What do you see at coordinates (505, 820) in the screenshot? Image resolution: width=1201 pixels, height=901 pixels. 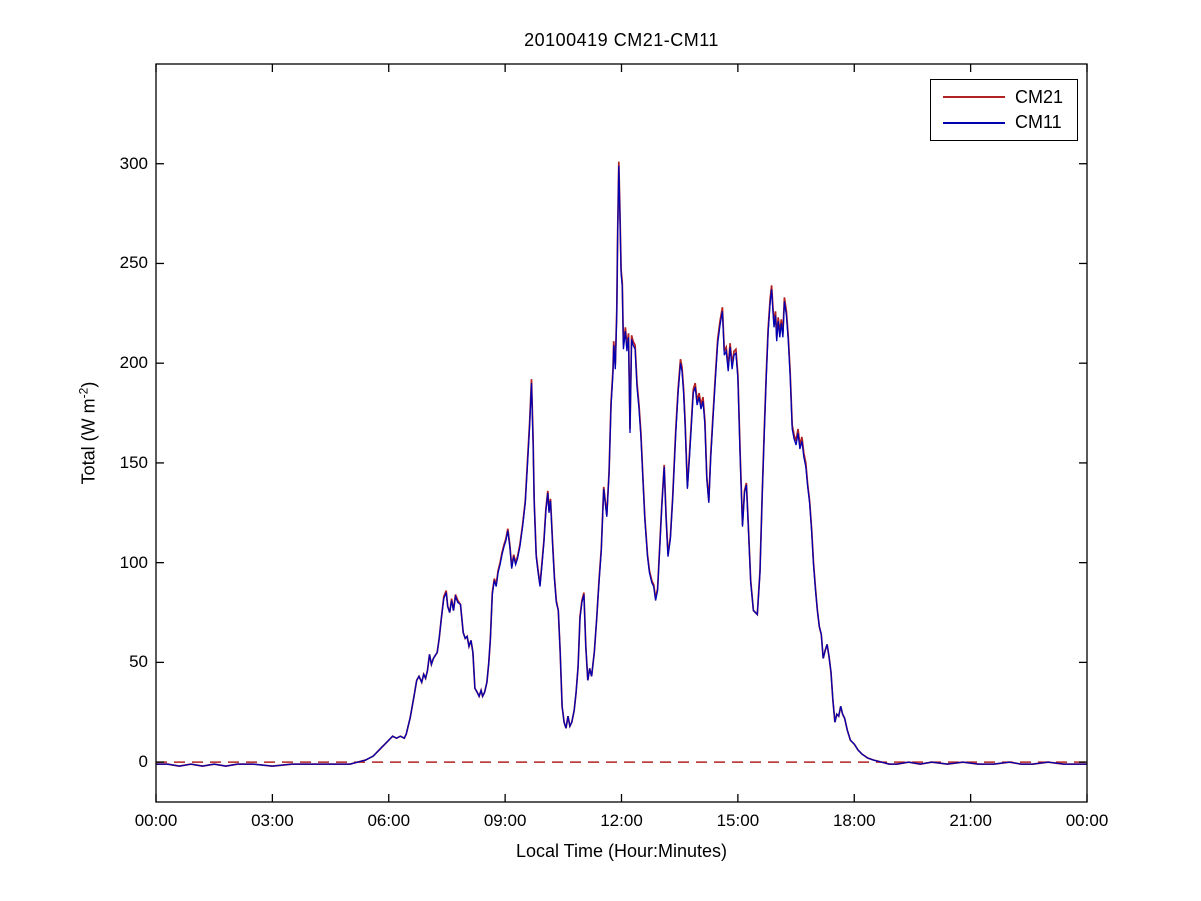 I see `x-tick-label: 09:00` at bounding box center [505, 820].